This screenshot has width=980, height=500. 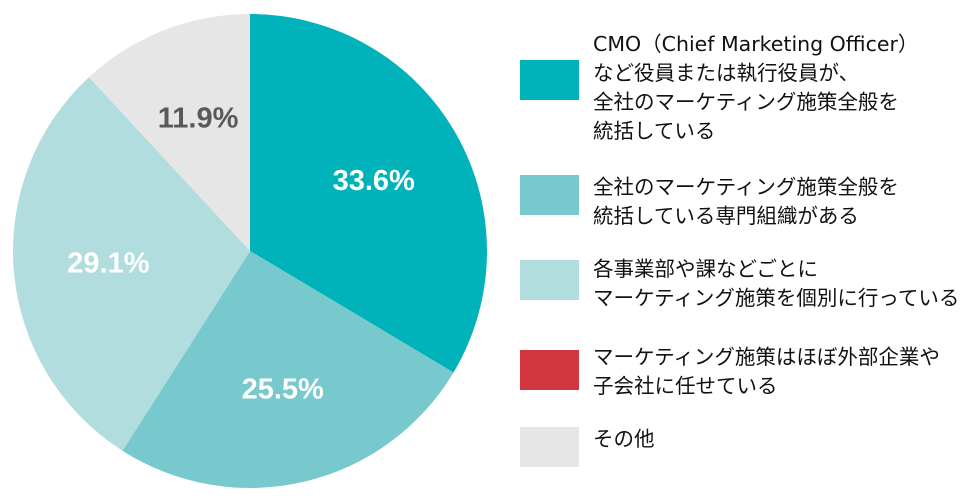 What do you see at coordinates (746, 201) in the screenshot?
I see `legend-label-1: 全社のマーケティング施策全般を 統括している専門組織がある` at bounding box center [746, 201].